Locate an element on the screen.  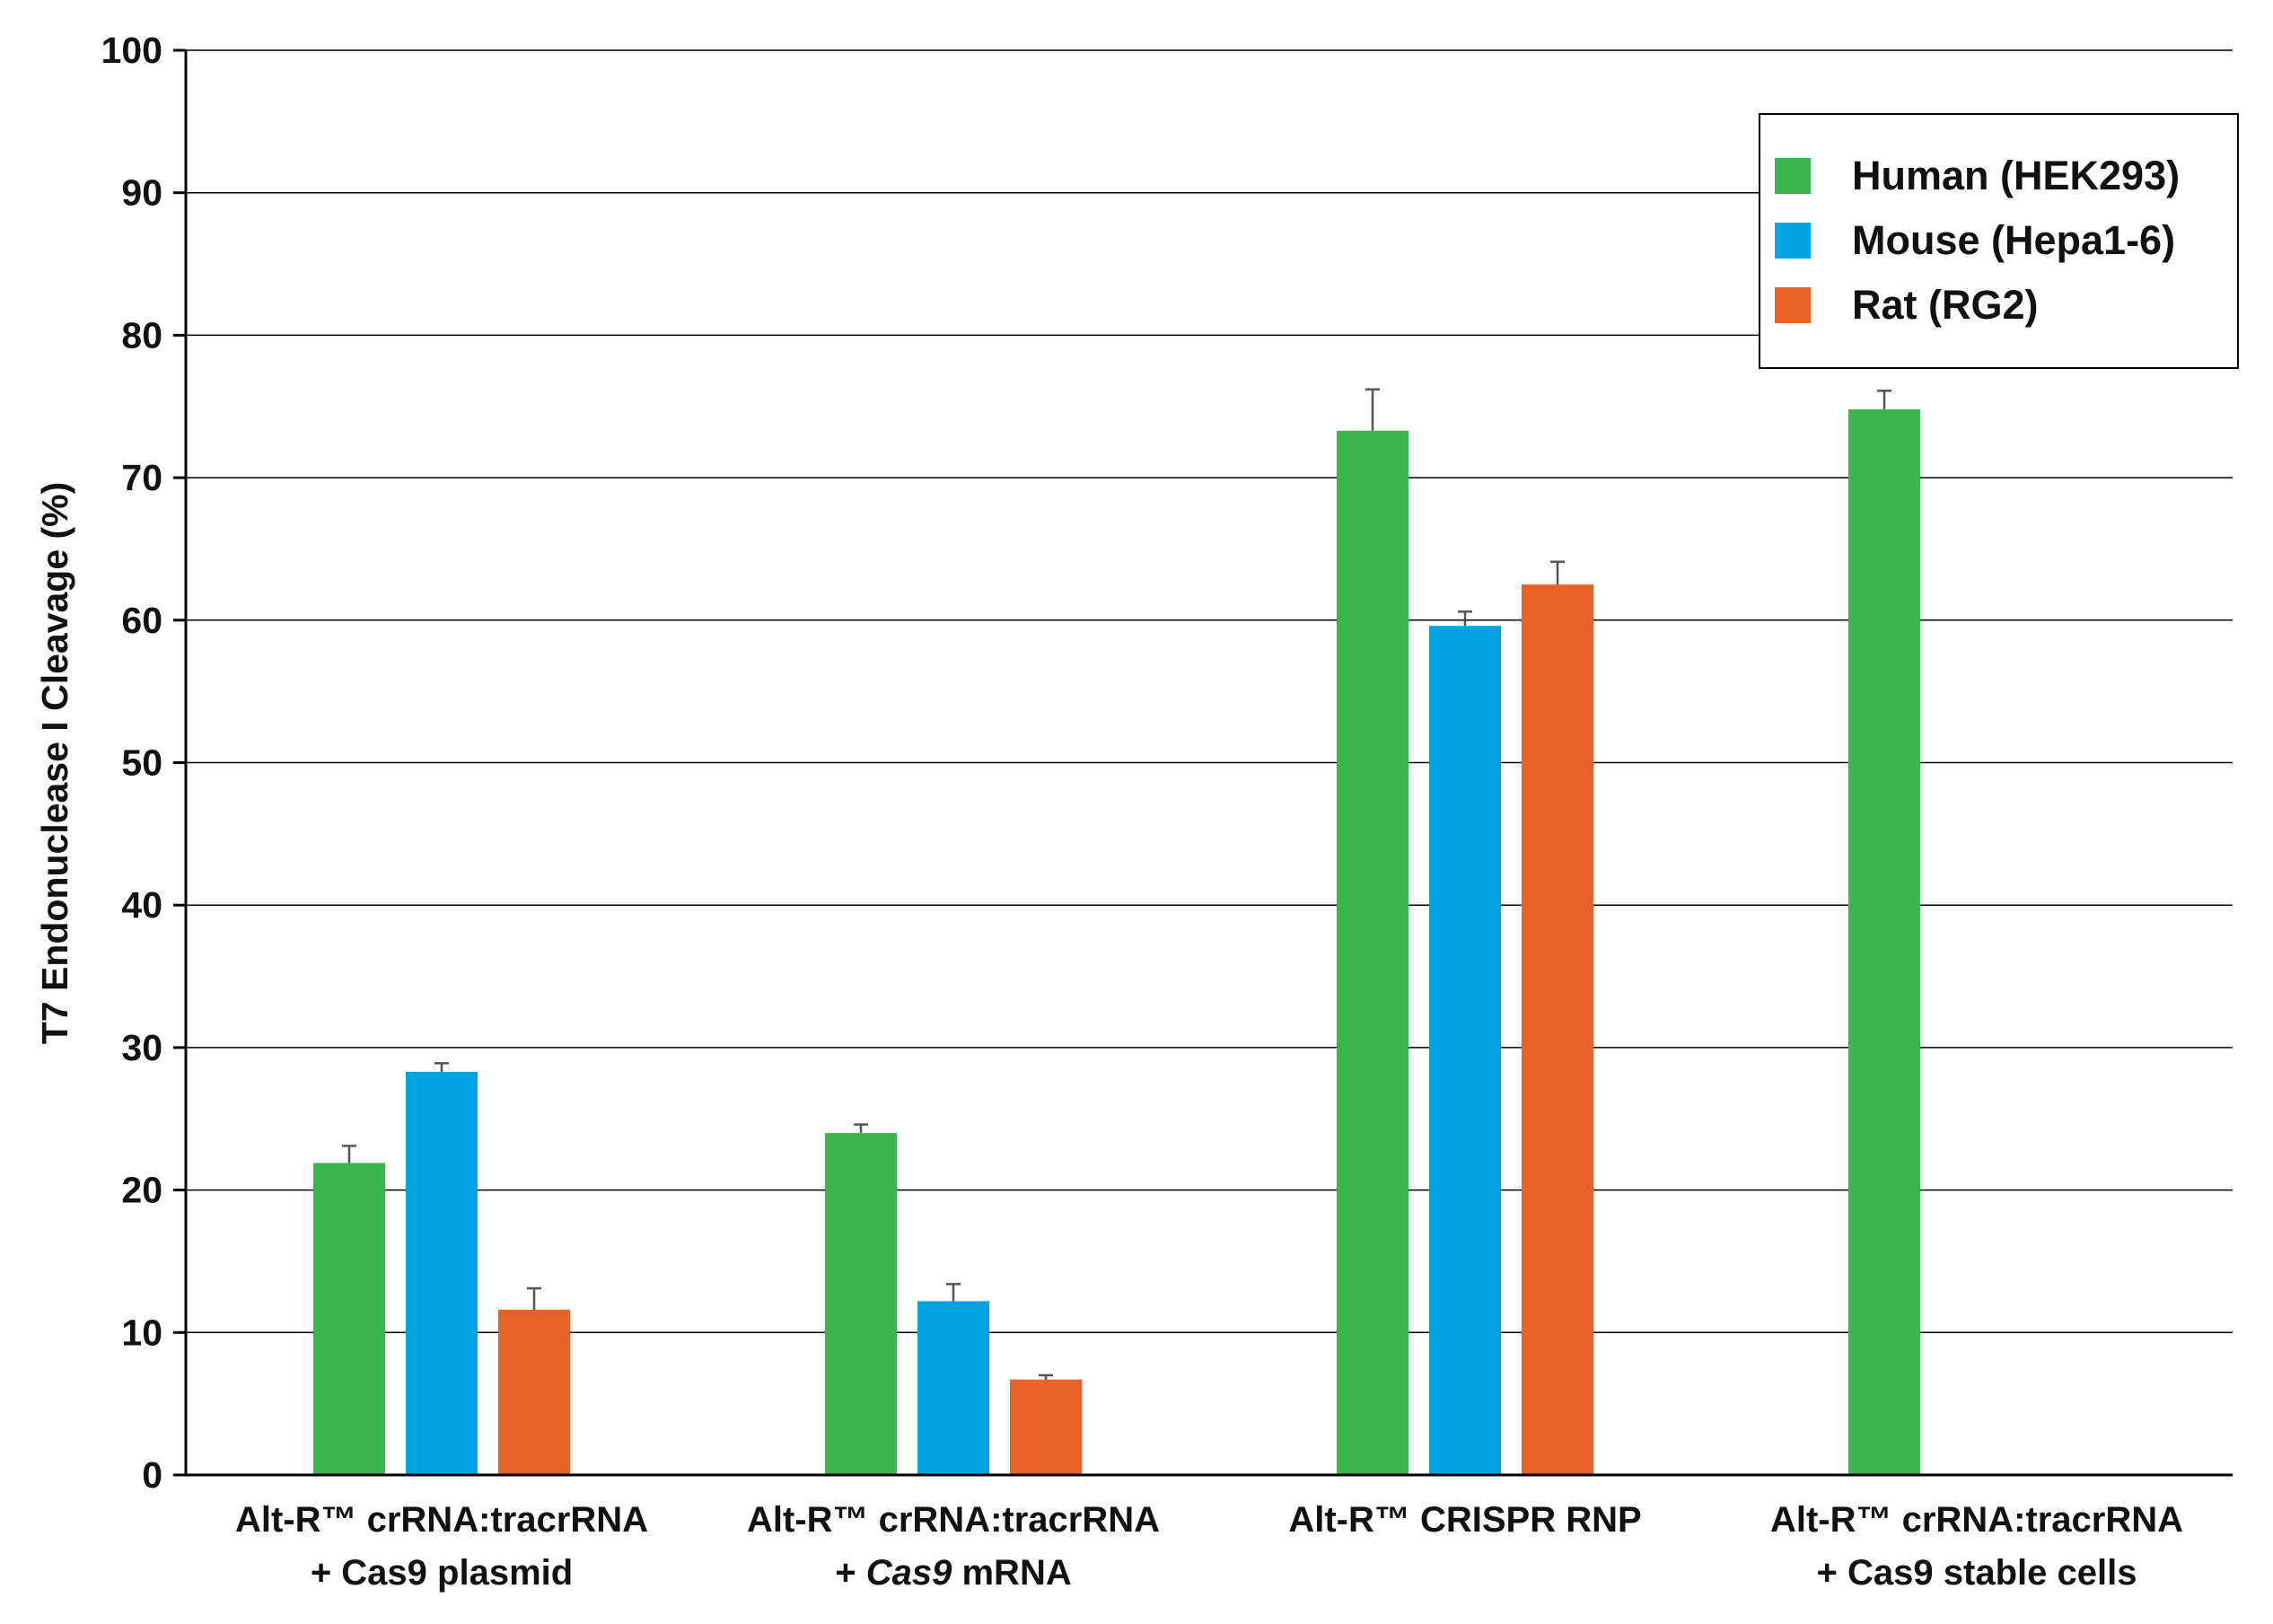
category-label-0-line1: Alt-R™ crRNA:tracrRNA is located at coordinates (441, 1520).